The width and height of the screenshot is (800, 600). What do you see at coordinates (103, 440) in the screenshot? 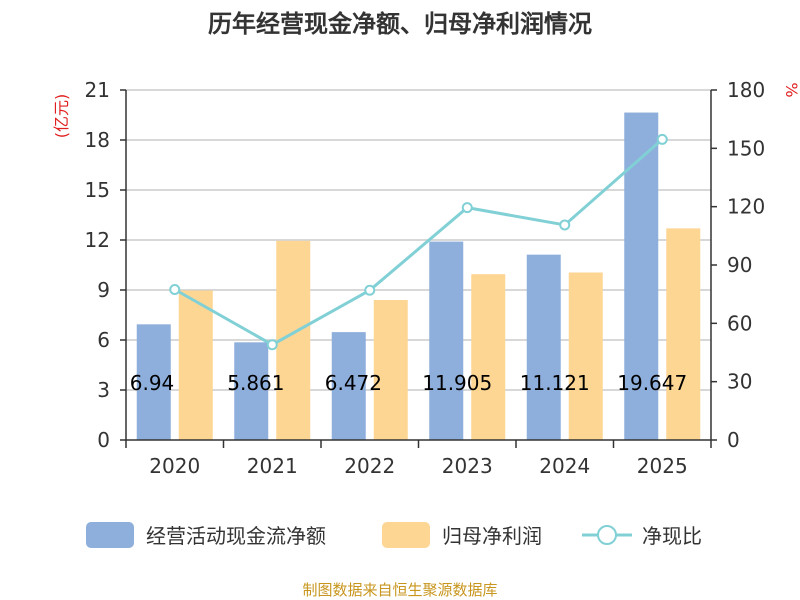
I see `y-left-tick-label: 0` at bounding box center [103, 440].